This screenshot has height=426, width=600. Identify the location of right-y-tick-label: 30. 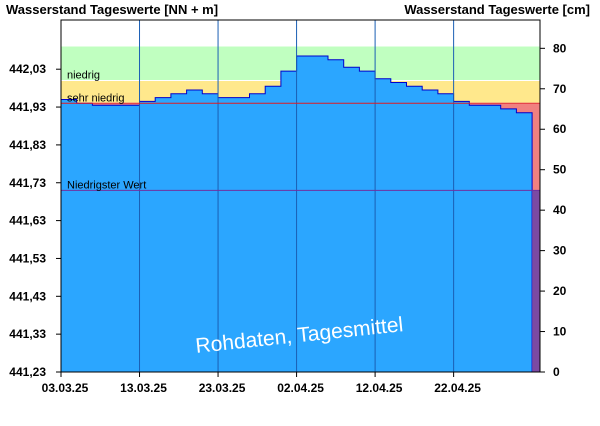
(560, 251).